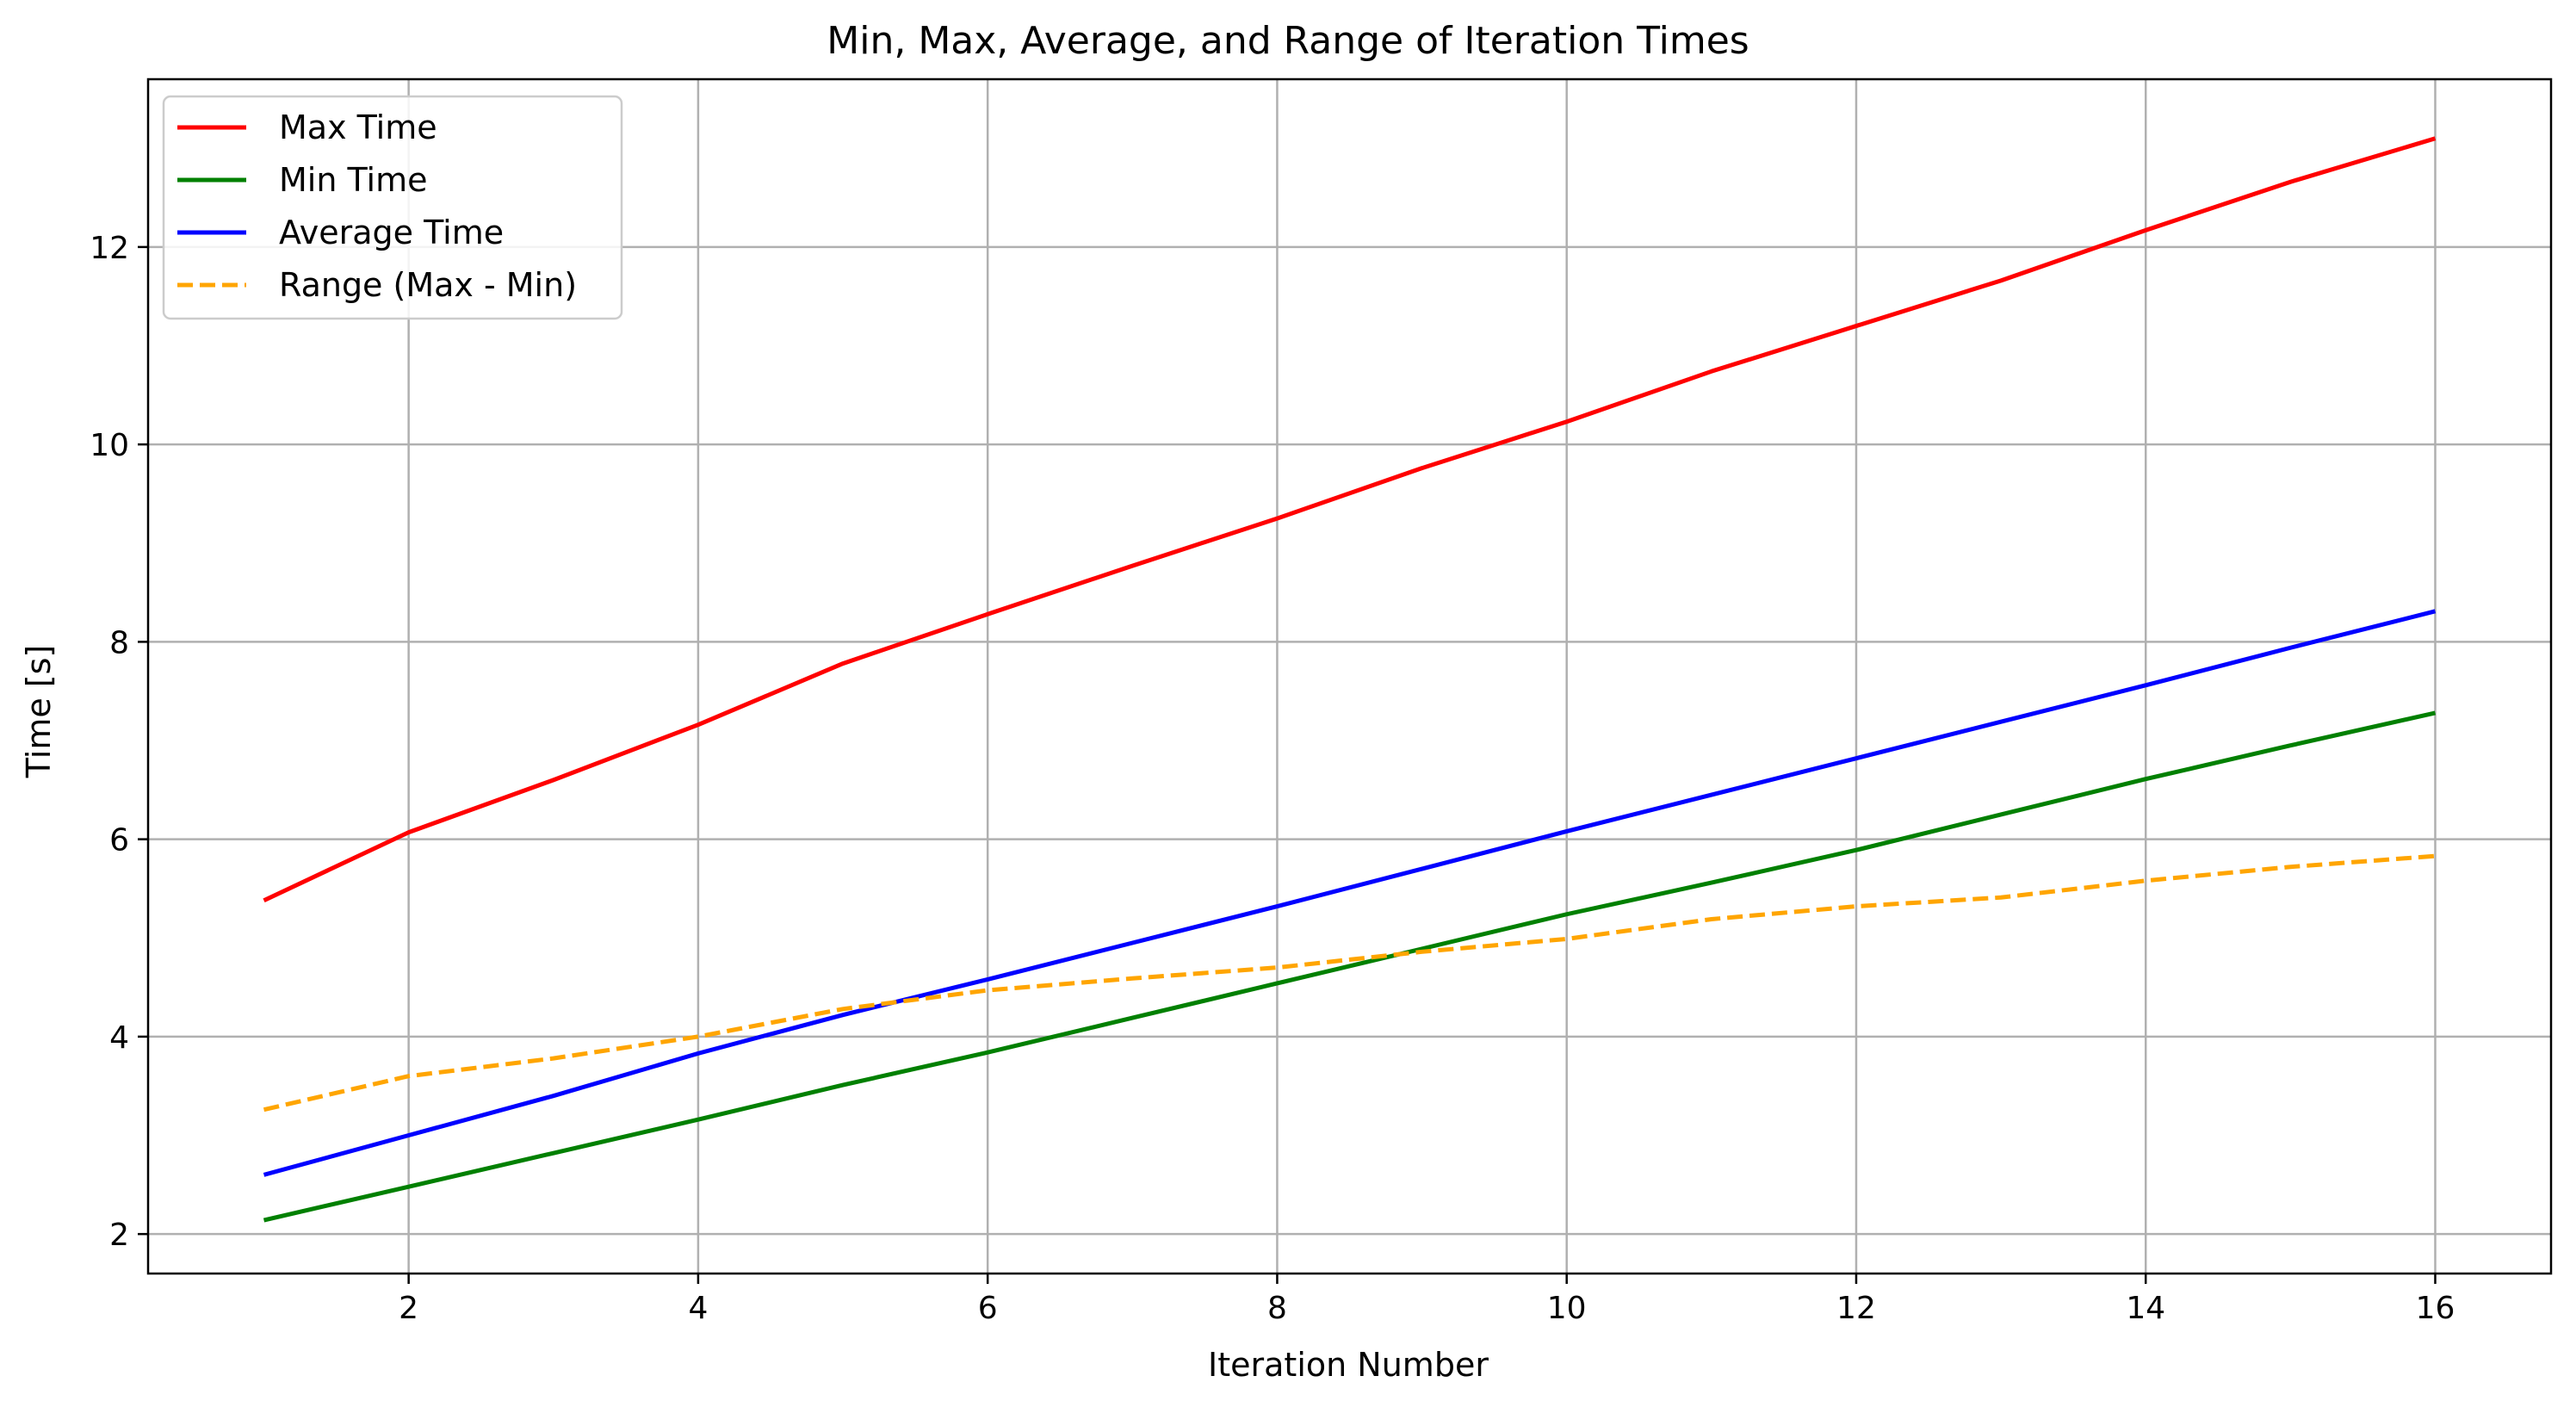  I want to click on legend-label: Max Time, so click(358, 127).